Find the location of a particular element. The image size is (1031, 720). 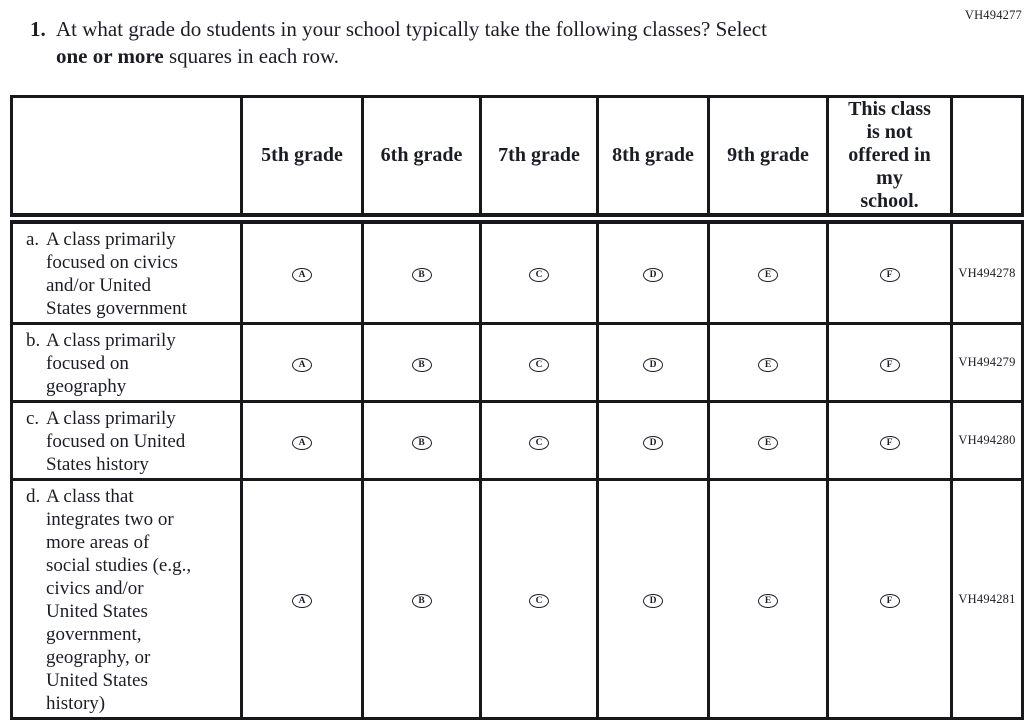

row-b-bubble-B: B is located at coordinates (421, 364).